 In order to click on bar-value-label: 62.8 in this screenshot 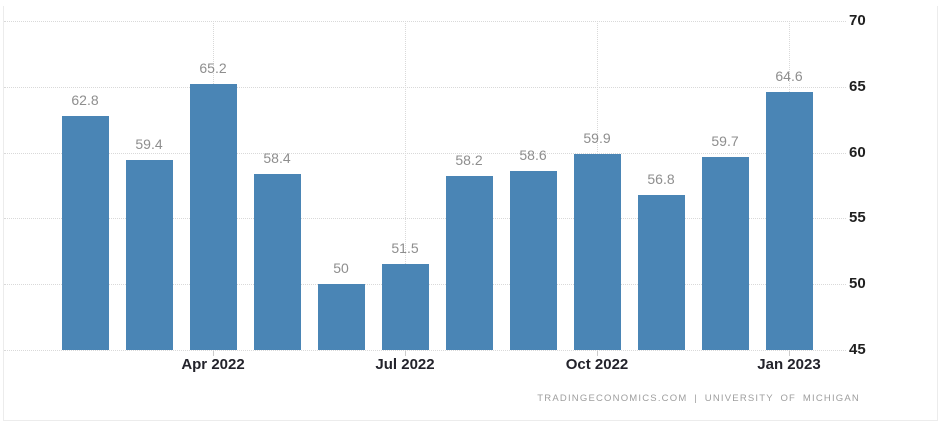, I will do `click(85, 100)`.